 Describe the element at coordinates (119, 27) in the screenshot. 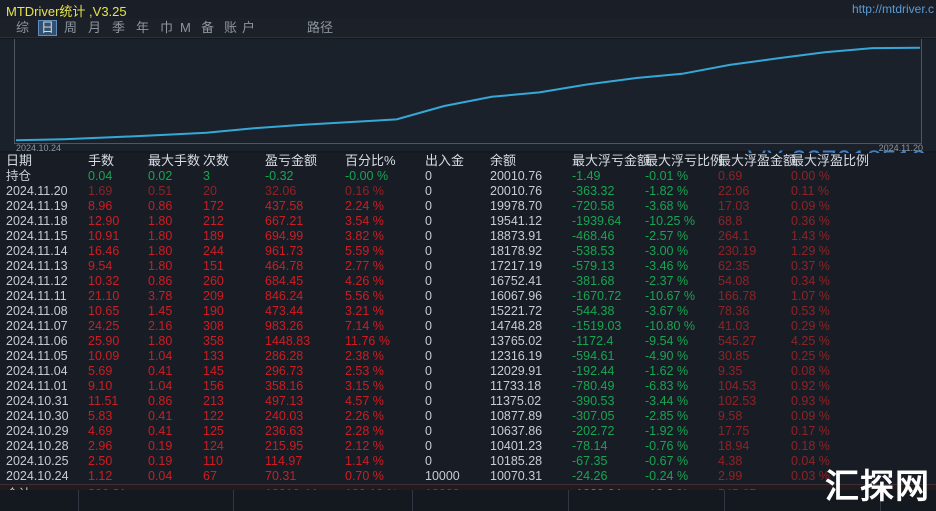

I see `toolbar-item-4: 季` at that location.